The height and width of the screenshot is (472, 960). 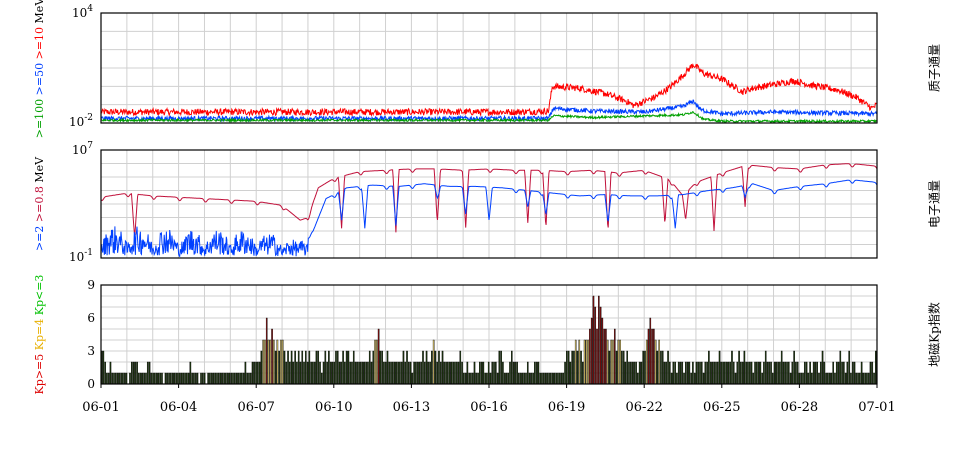 I want to click on y-label-part: Kp=4, so click(x=39, y=336).